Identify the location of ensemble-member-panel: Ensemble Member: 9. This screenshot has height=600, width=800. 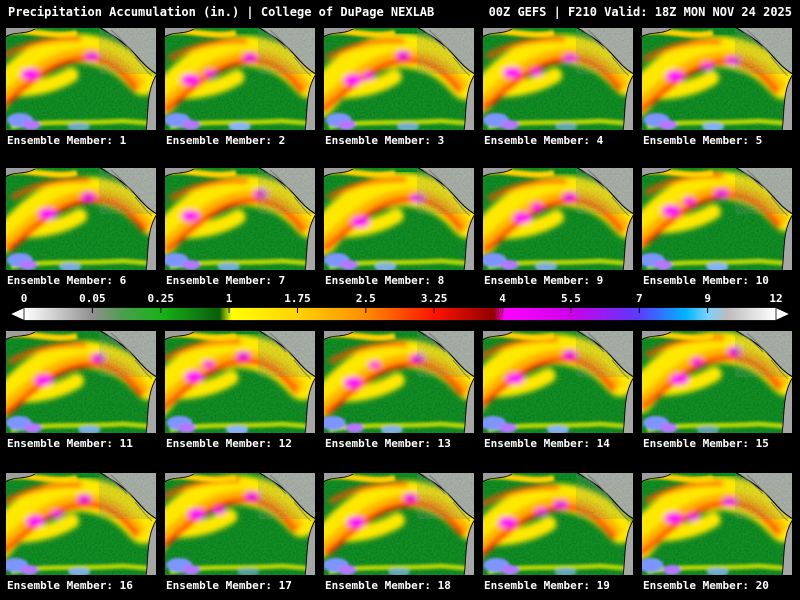
(558, 227).